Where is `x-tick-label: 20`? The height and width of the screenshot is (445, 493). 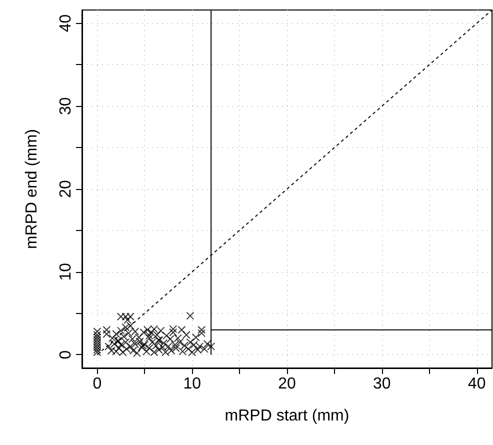 x-tick-label: 20 is located at coordinates (287, 384).